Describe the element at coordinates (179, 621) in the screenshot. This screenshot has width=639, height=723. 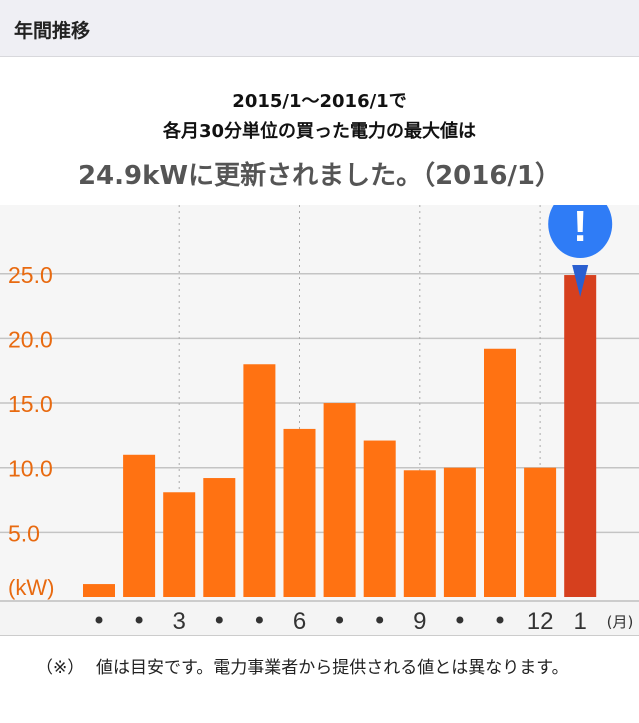
I see `x-tick-label: 3` at that location.